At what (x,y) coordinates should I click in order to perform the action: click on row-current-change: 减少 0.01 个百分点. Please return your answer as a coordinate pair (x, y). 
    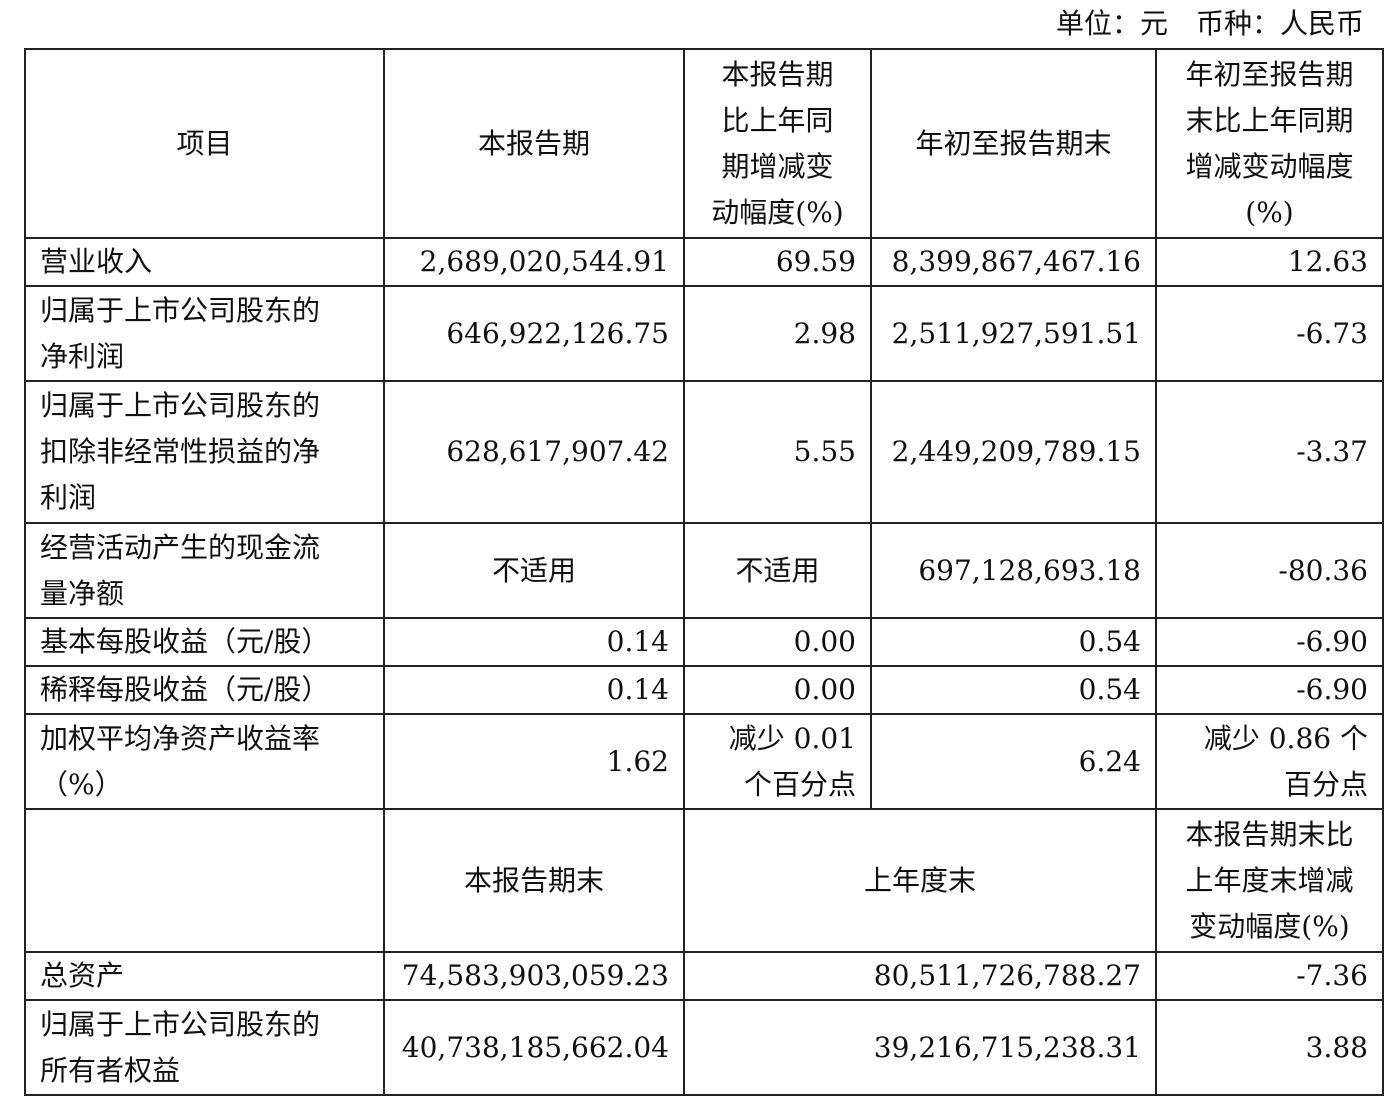
    Looking at the image, I should click on (777, 761).